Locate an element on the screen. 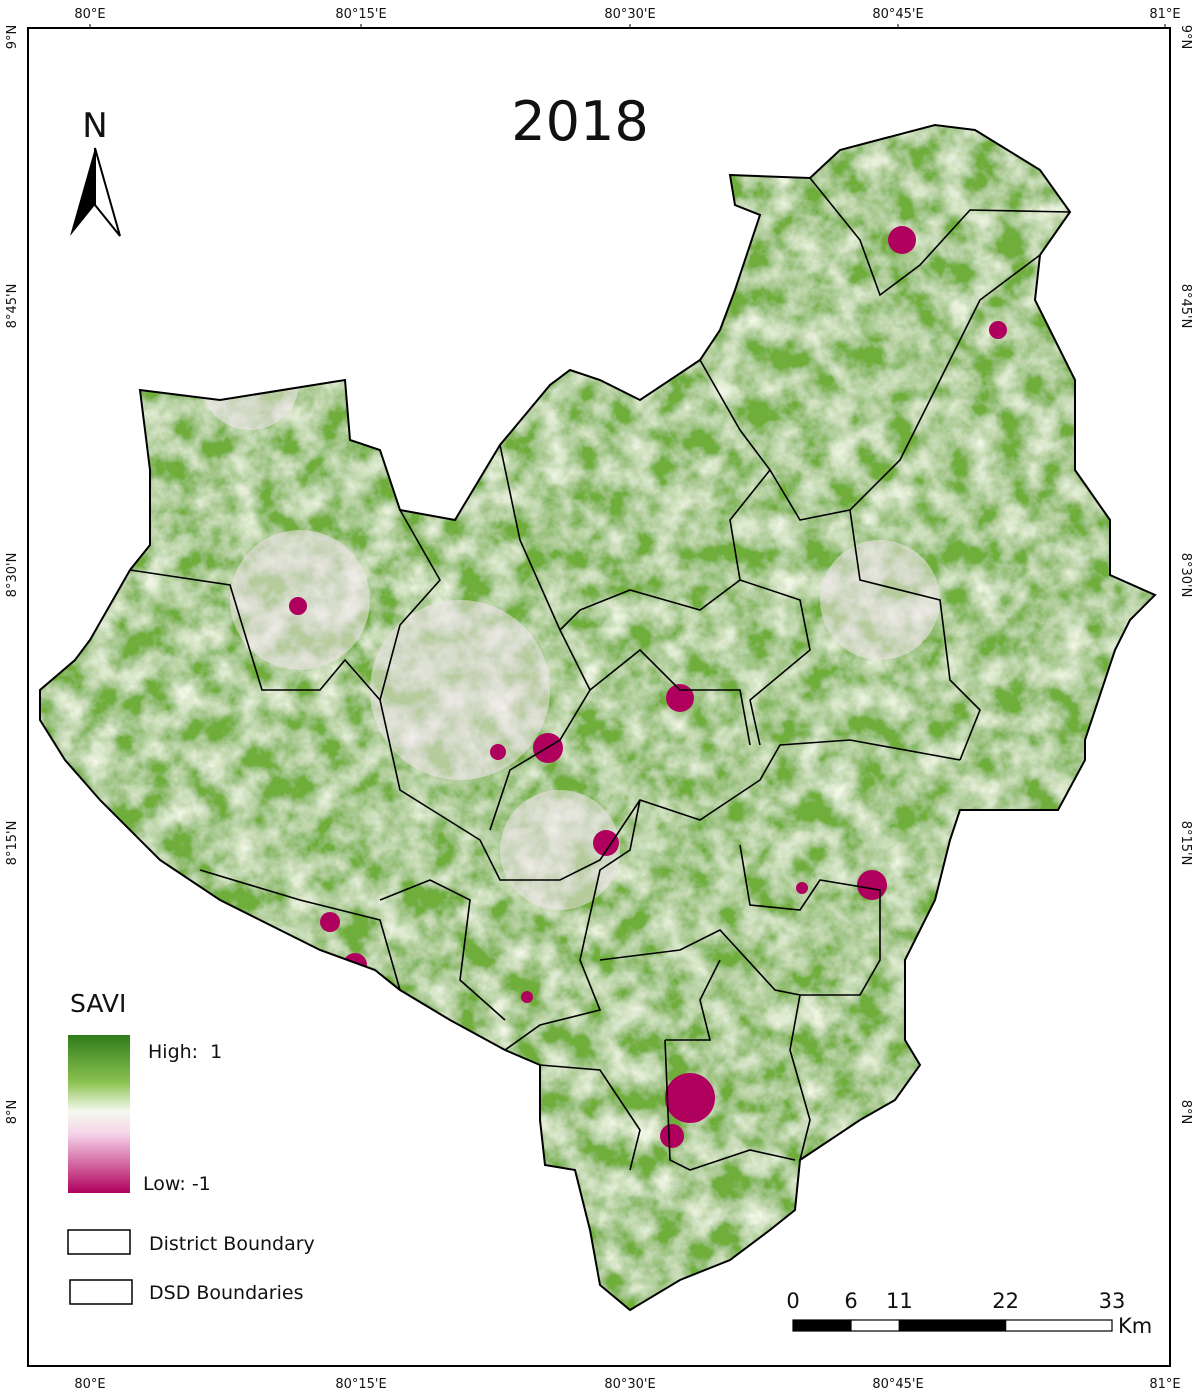 The height and width of the screenshot is (1399, 1200). map-title: 2018 is located at coordinates (579, 121).